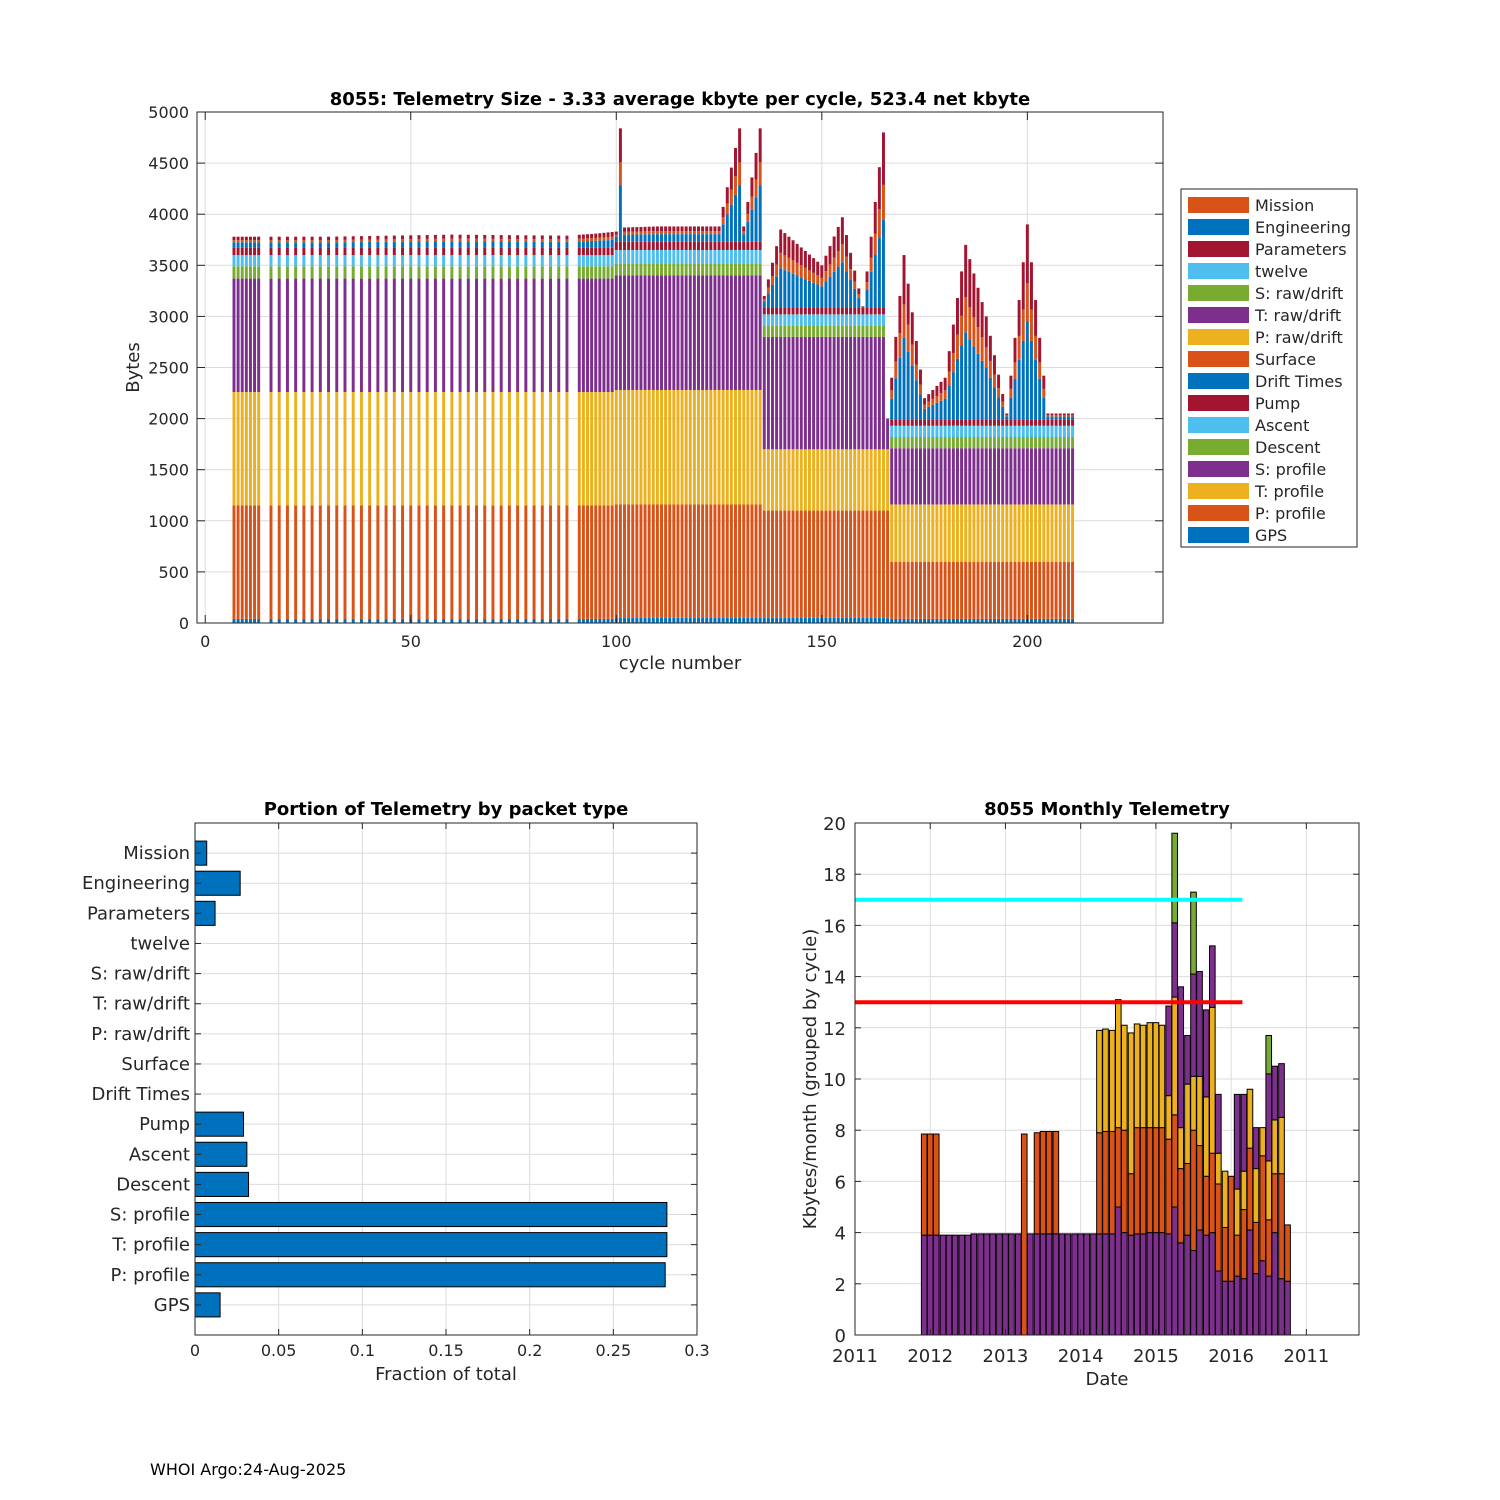  I want to click on p2-category-label: Drift Times, so click(141, 1094).